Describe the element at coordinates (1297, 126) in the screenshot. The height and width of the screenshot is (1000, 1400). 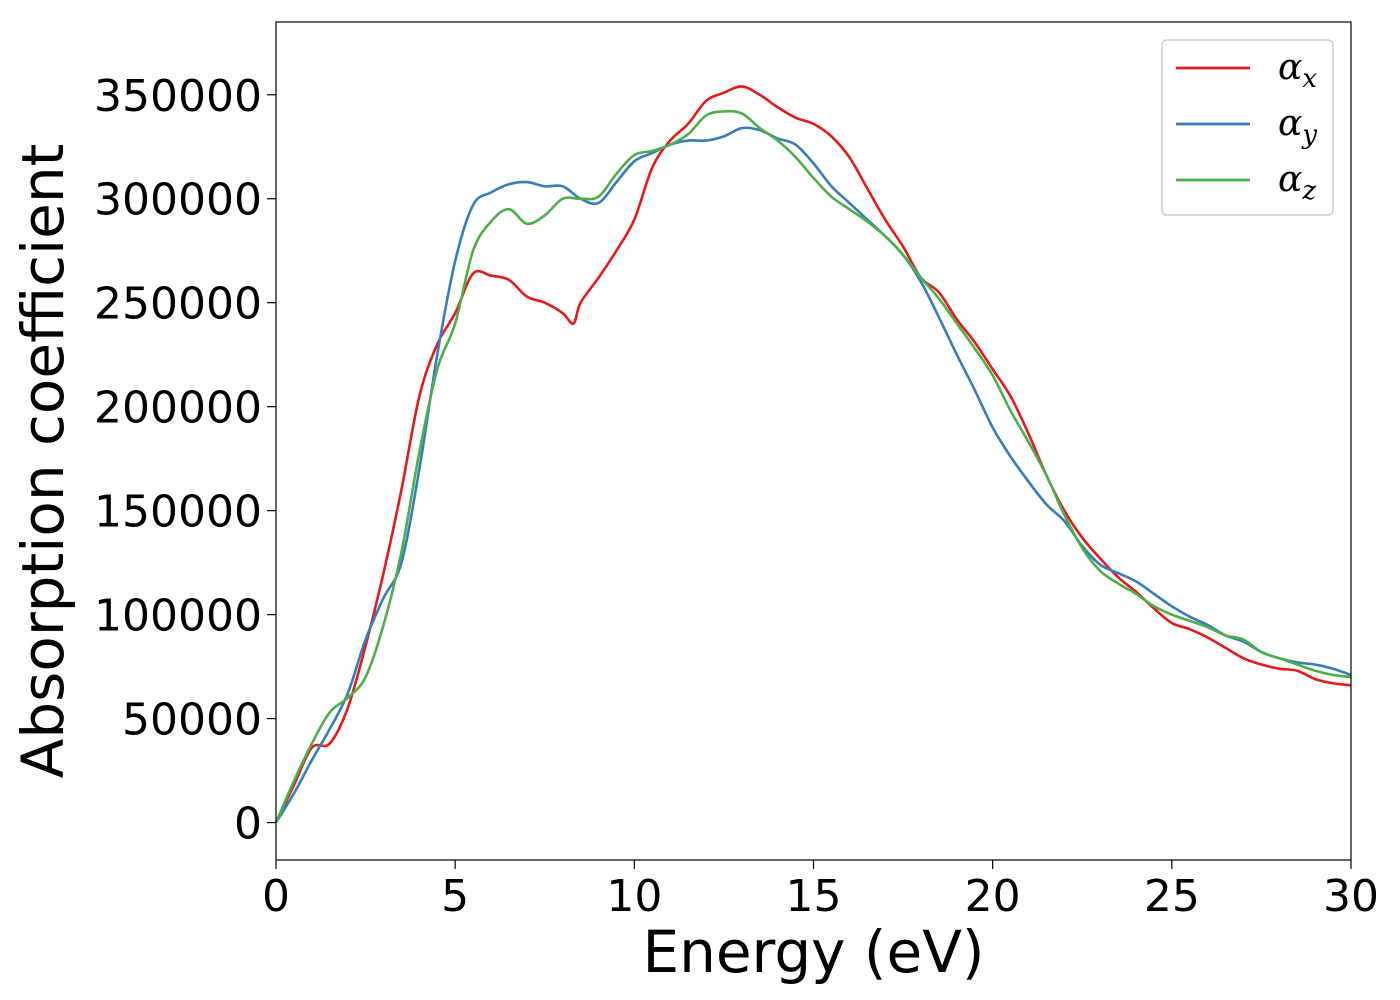
I see `legend-label-y: αy` at that location.